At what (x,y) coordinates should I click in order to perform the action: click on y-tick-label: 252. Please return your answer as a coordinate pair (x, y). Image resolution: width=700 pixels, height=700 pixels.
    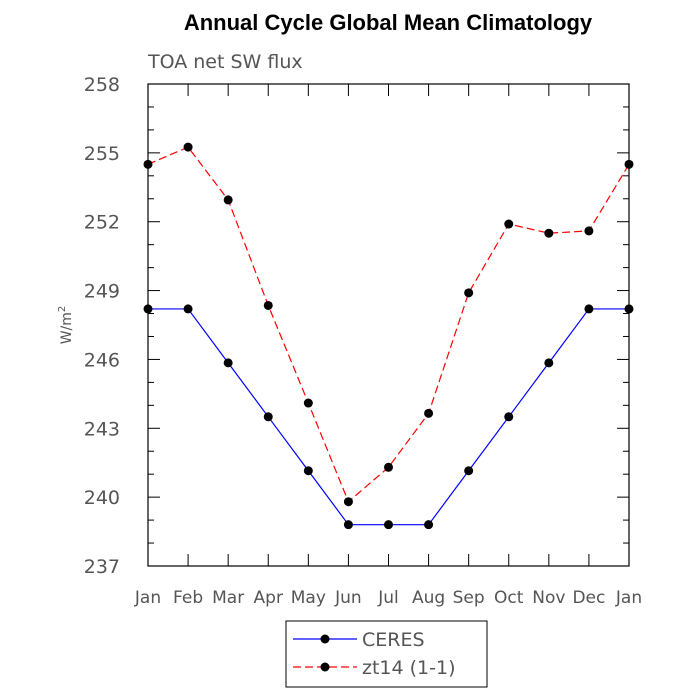
    Looking at the image, I should click on (102, 223).